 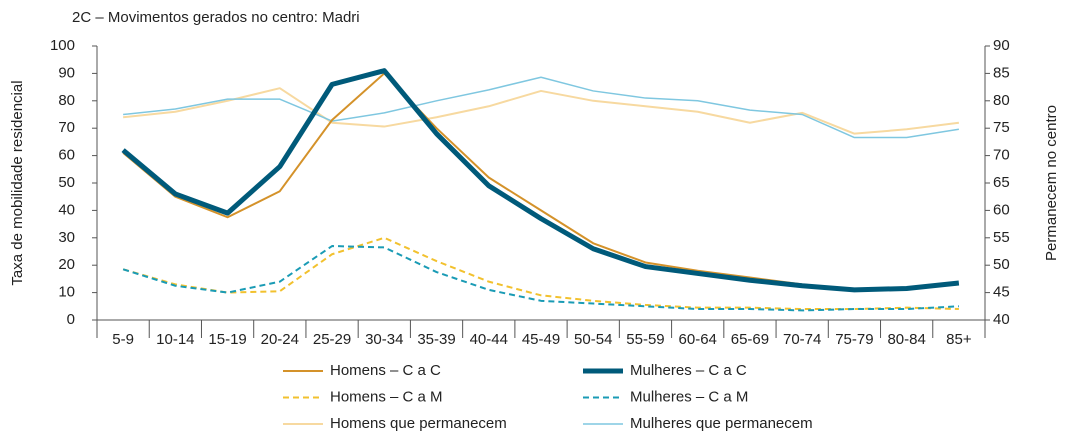 I want to click on x-tick-label: 20-24, so click(x=280, y=339).